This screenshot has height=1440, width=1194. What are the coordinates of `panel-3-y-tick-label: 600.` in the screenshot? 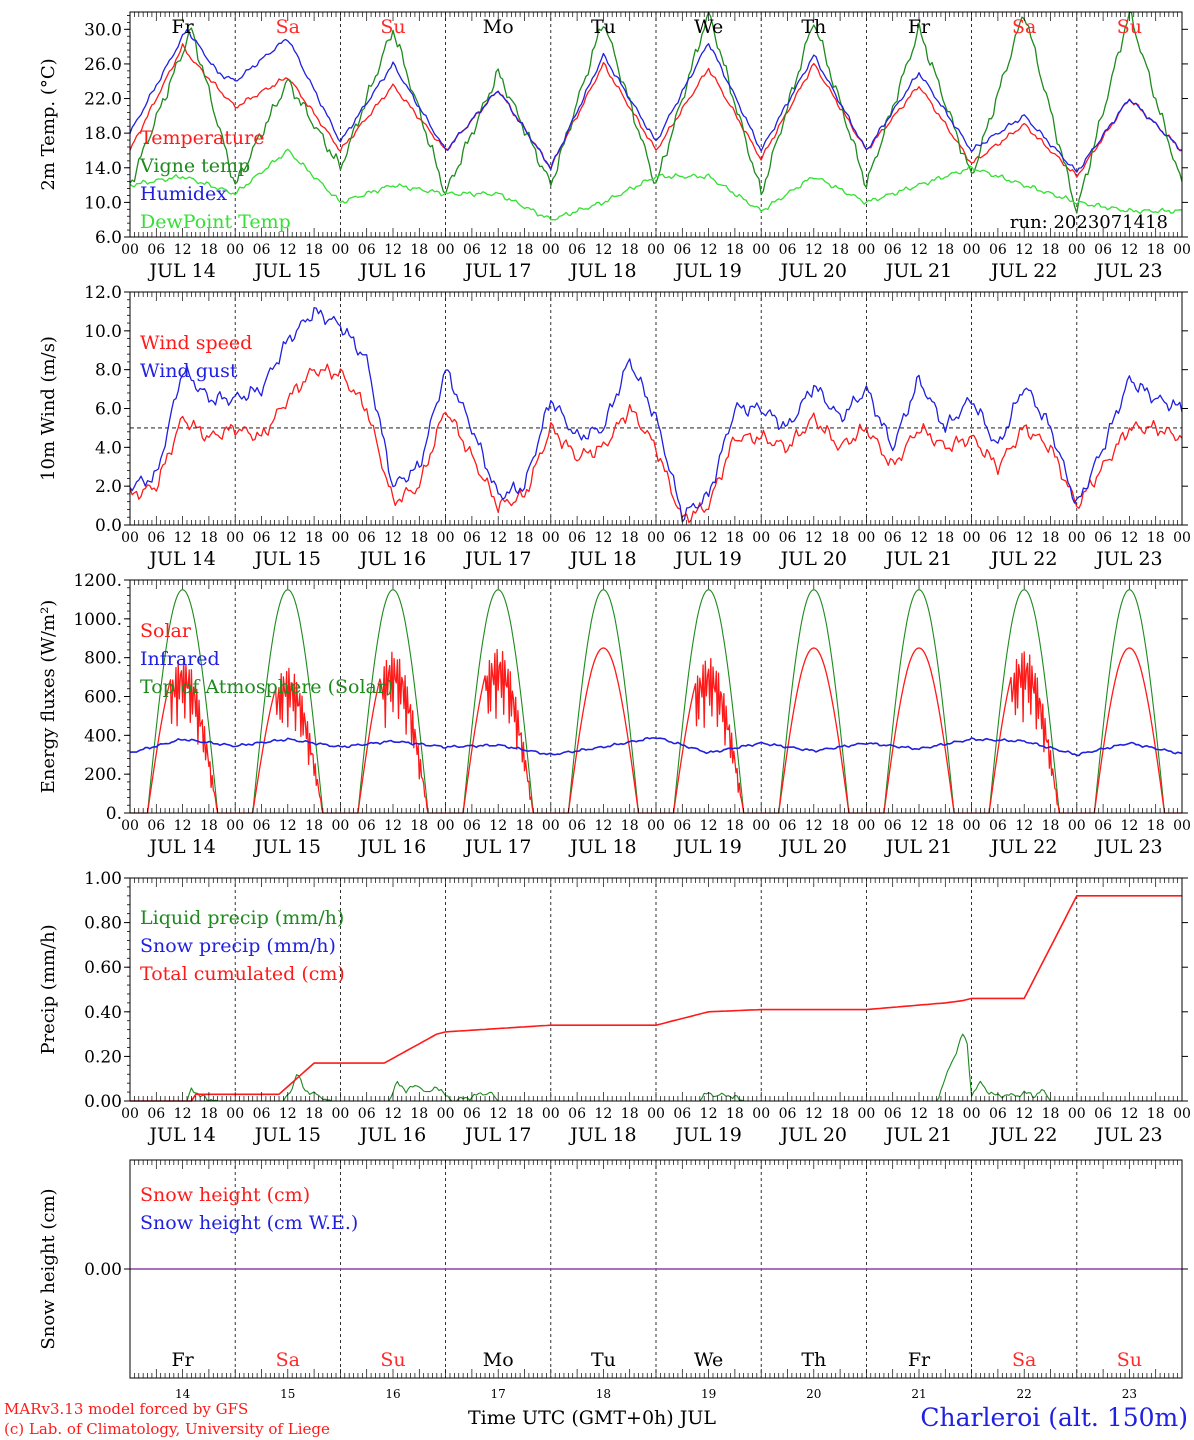 It's located at (103, 698).